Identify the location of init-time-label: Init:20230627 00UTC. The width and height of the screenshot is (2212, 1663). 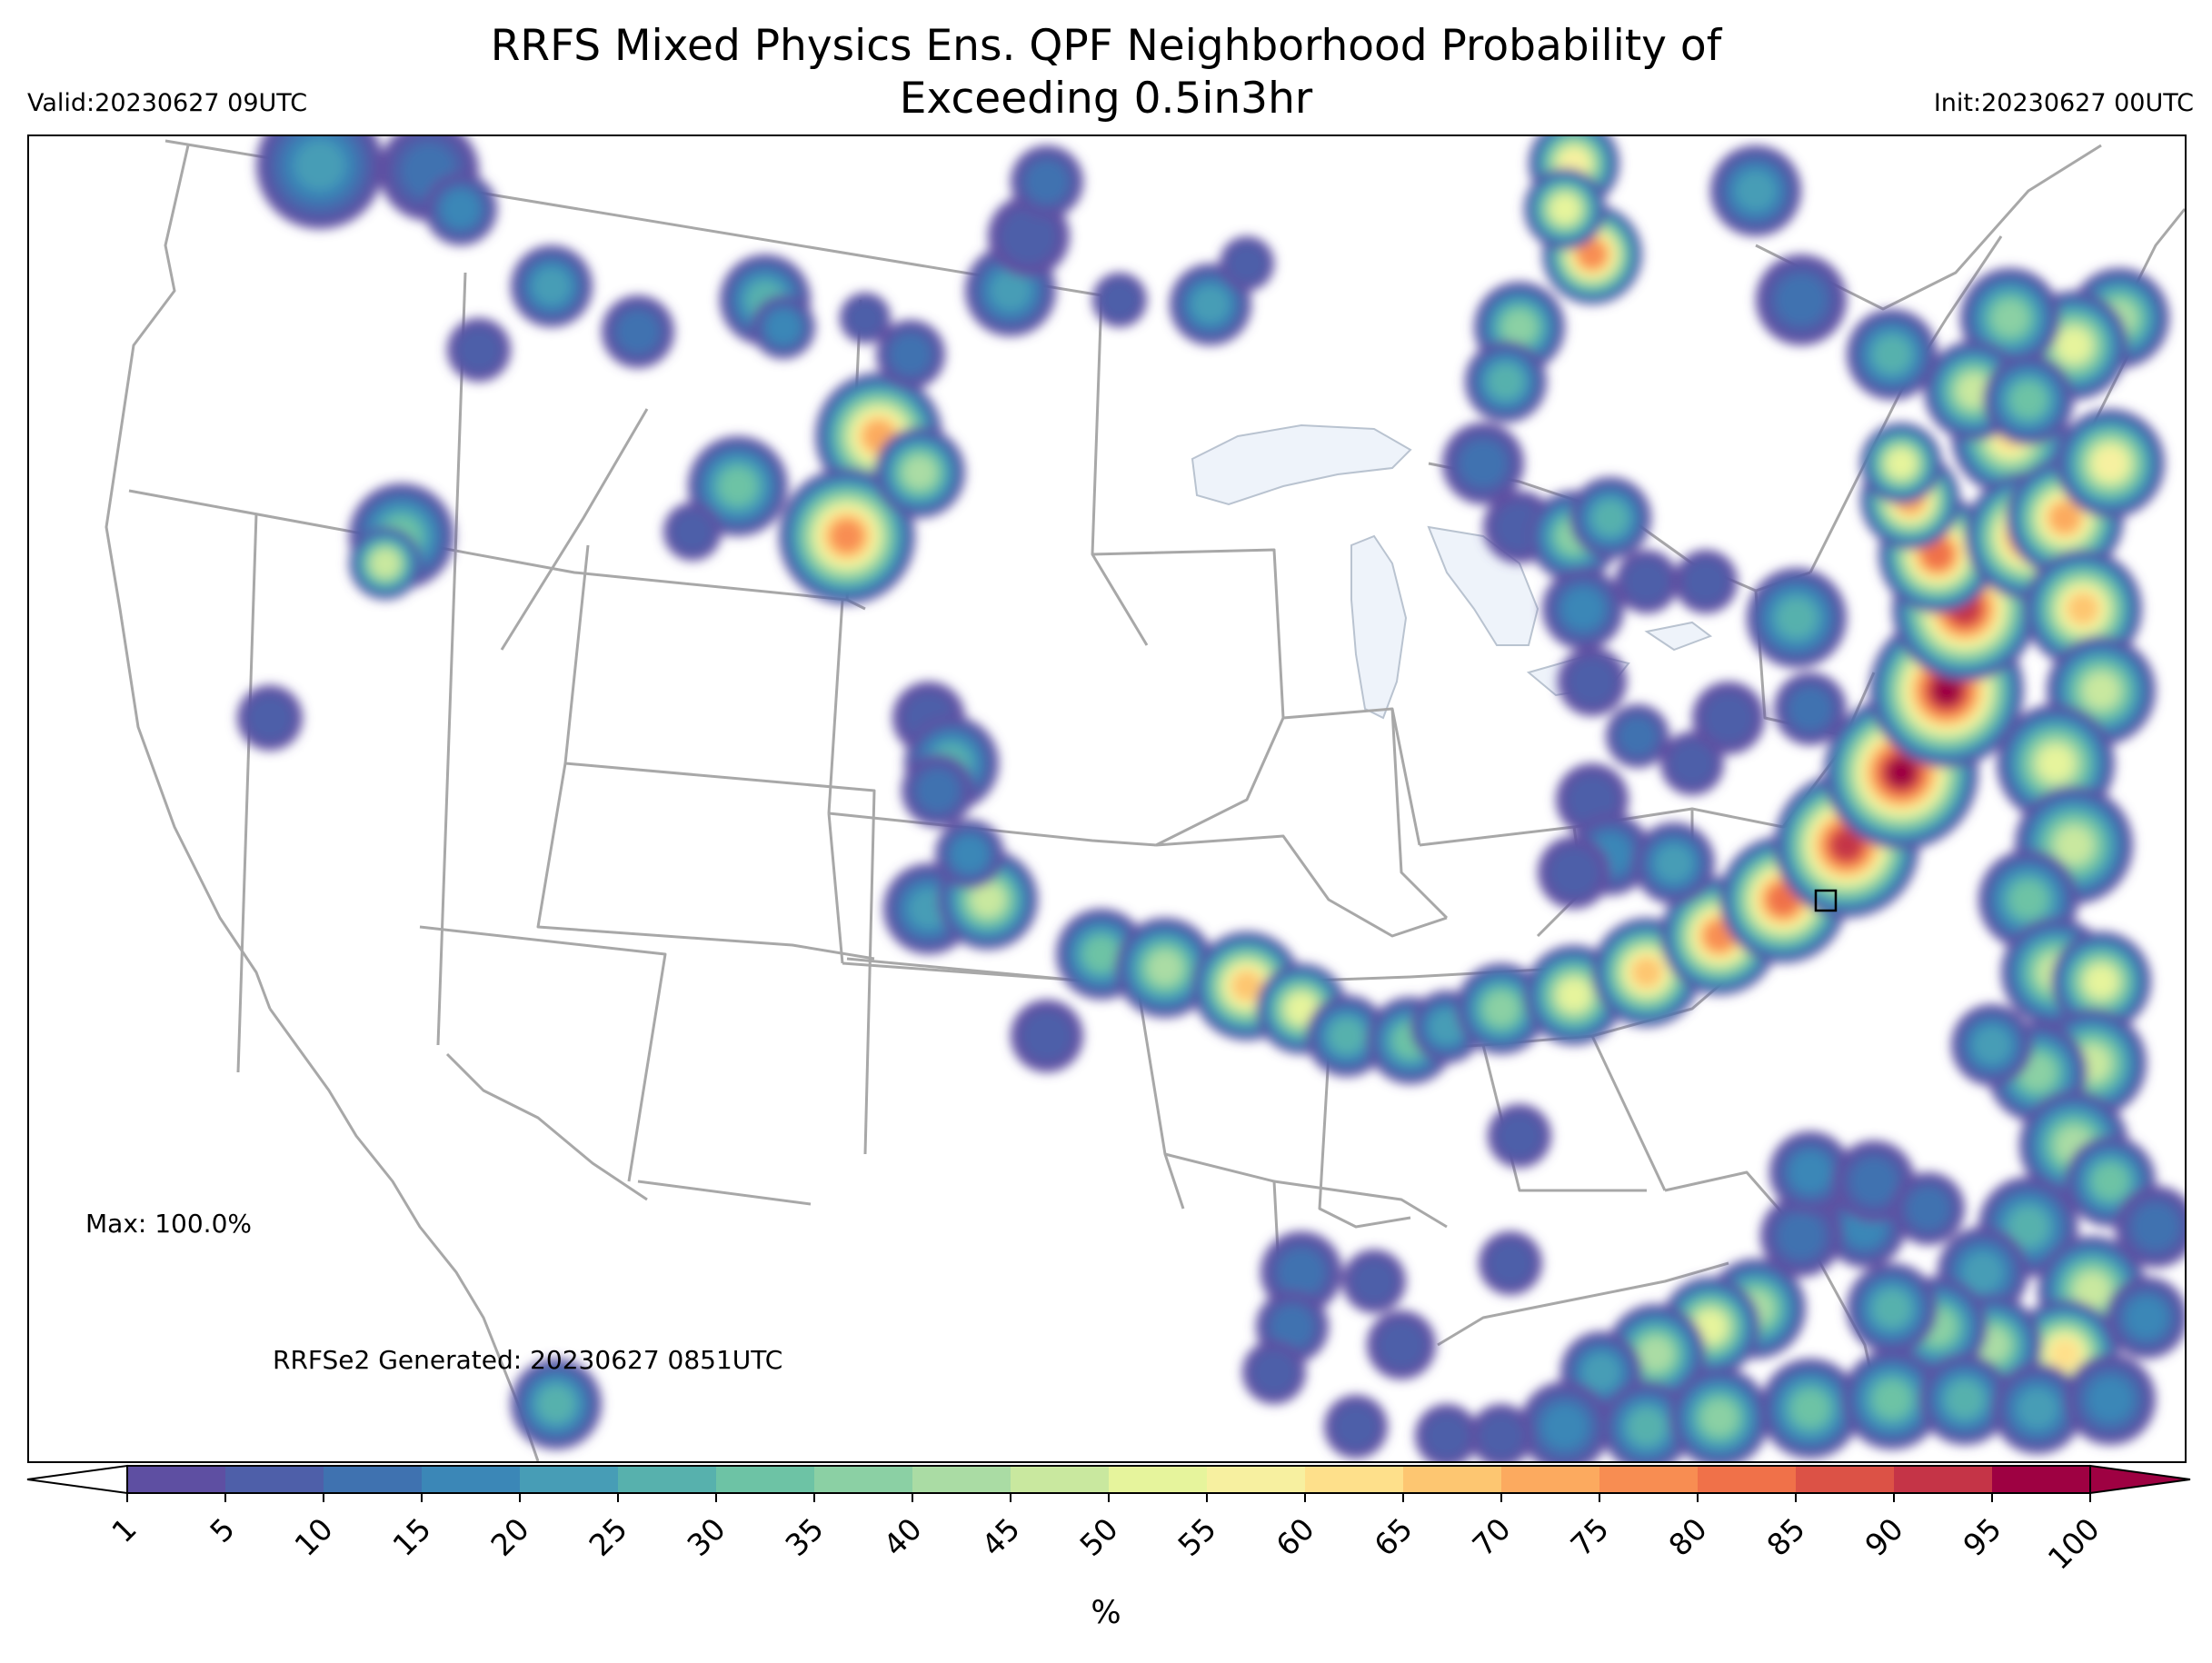
(2063, 103).